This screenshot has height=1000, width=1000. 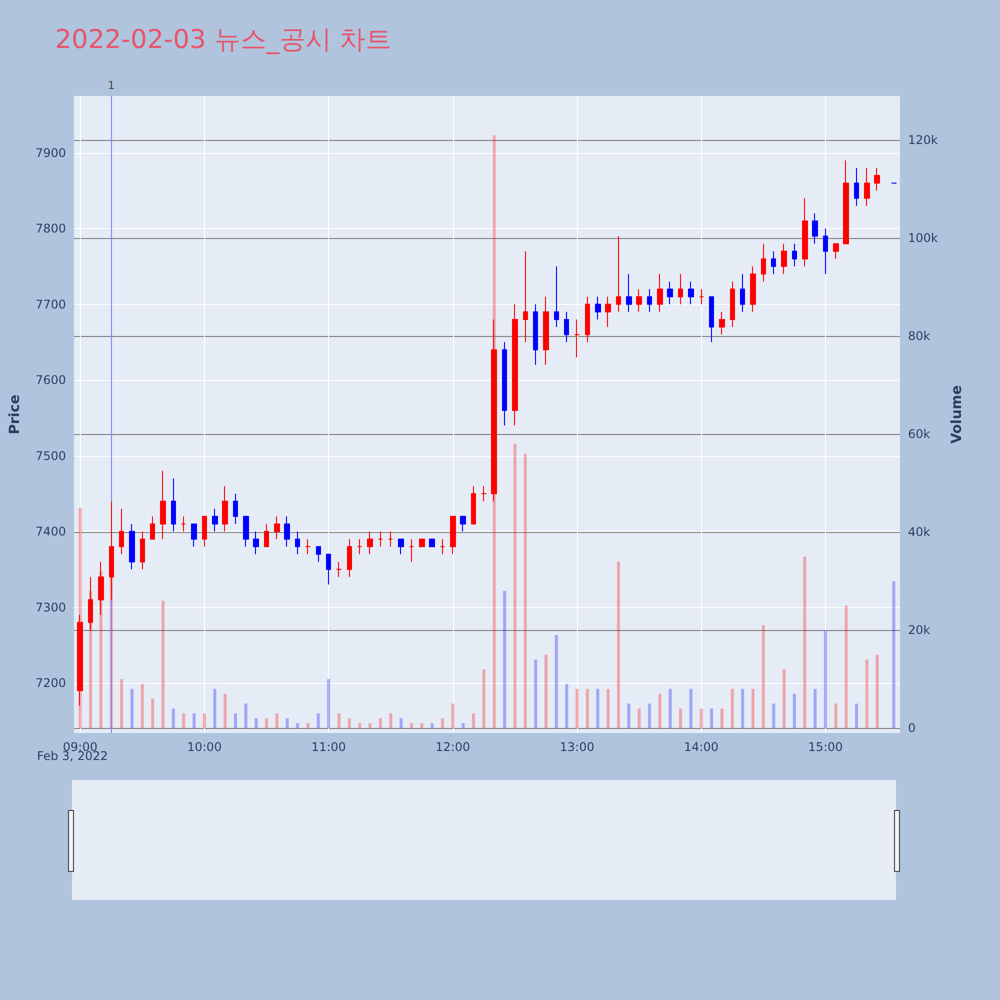 I want to click on x-tick-label: 10:00, so click(x=204, y=747).